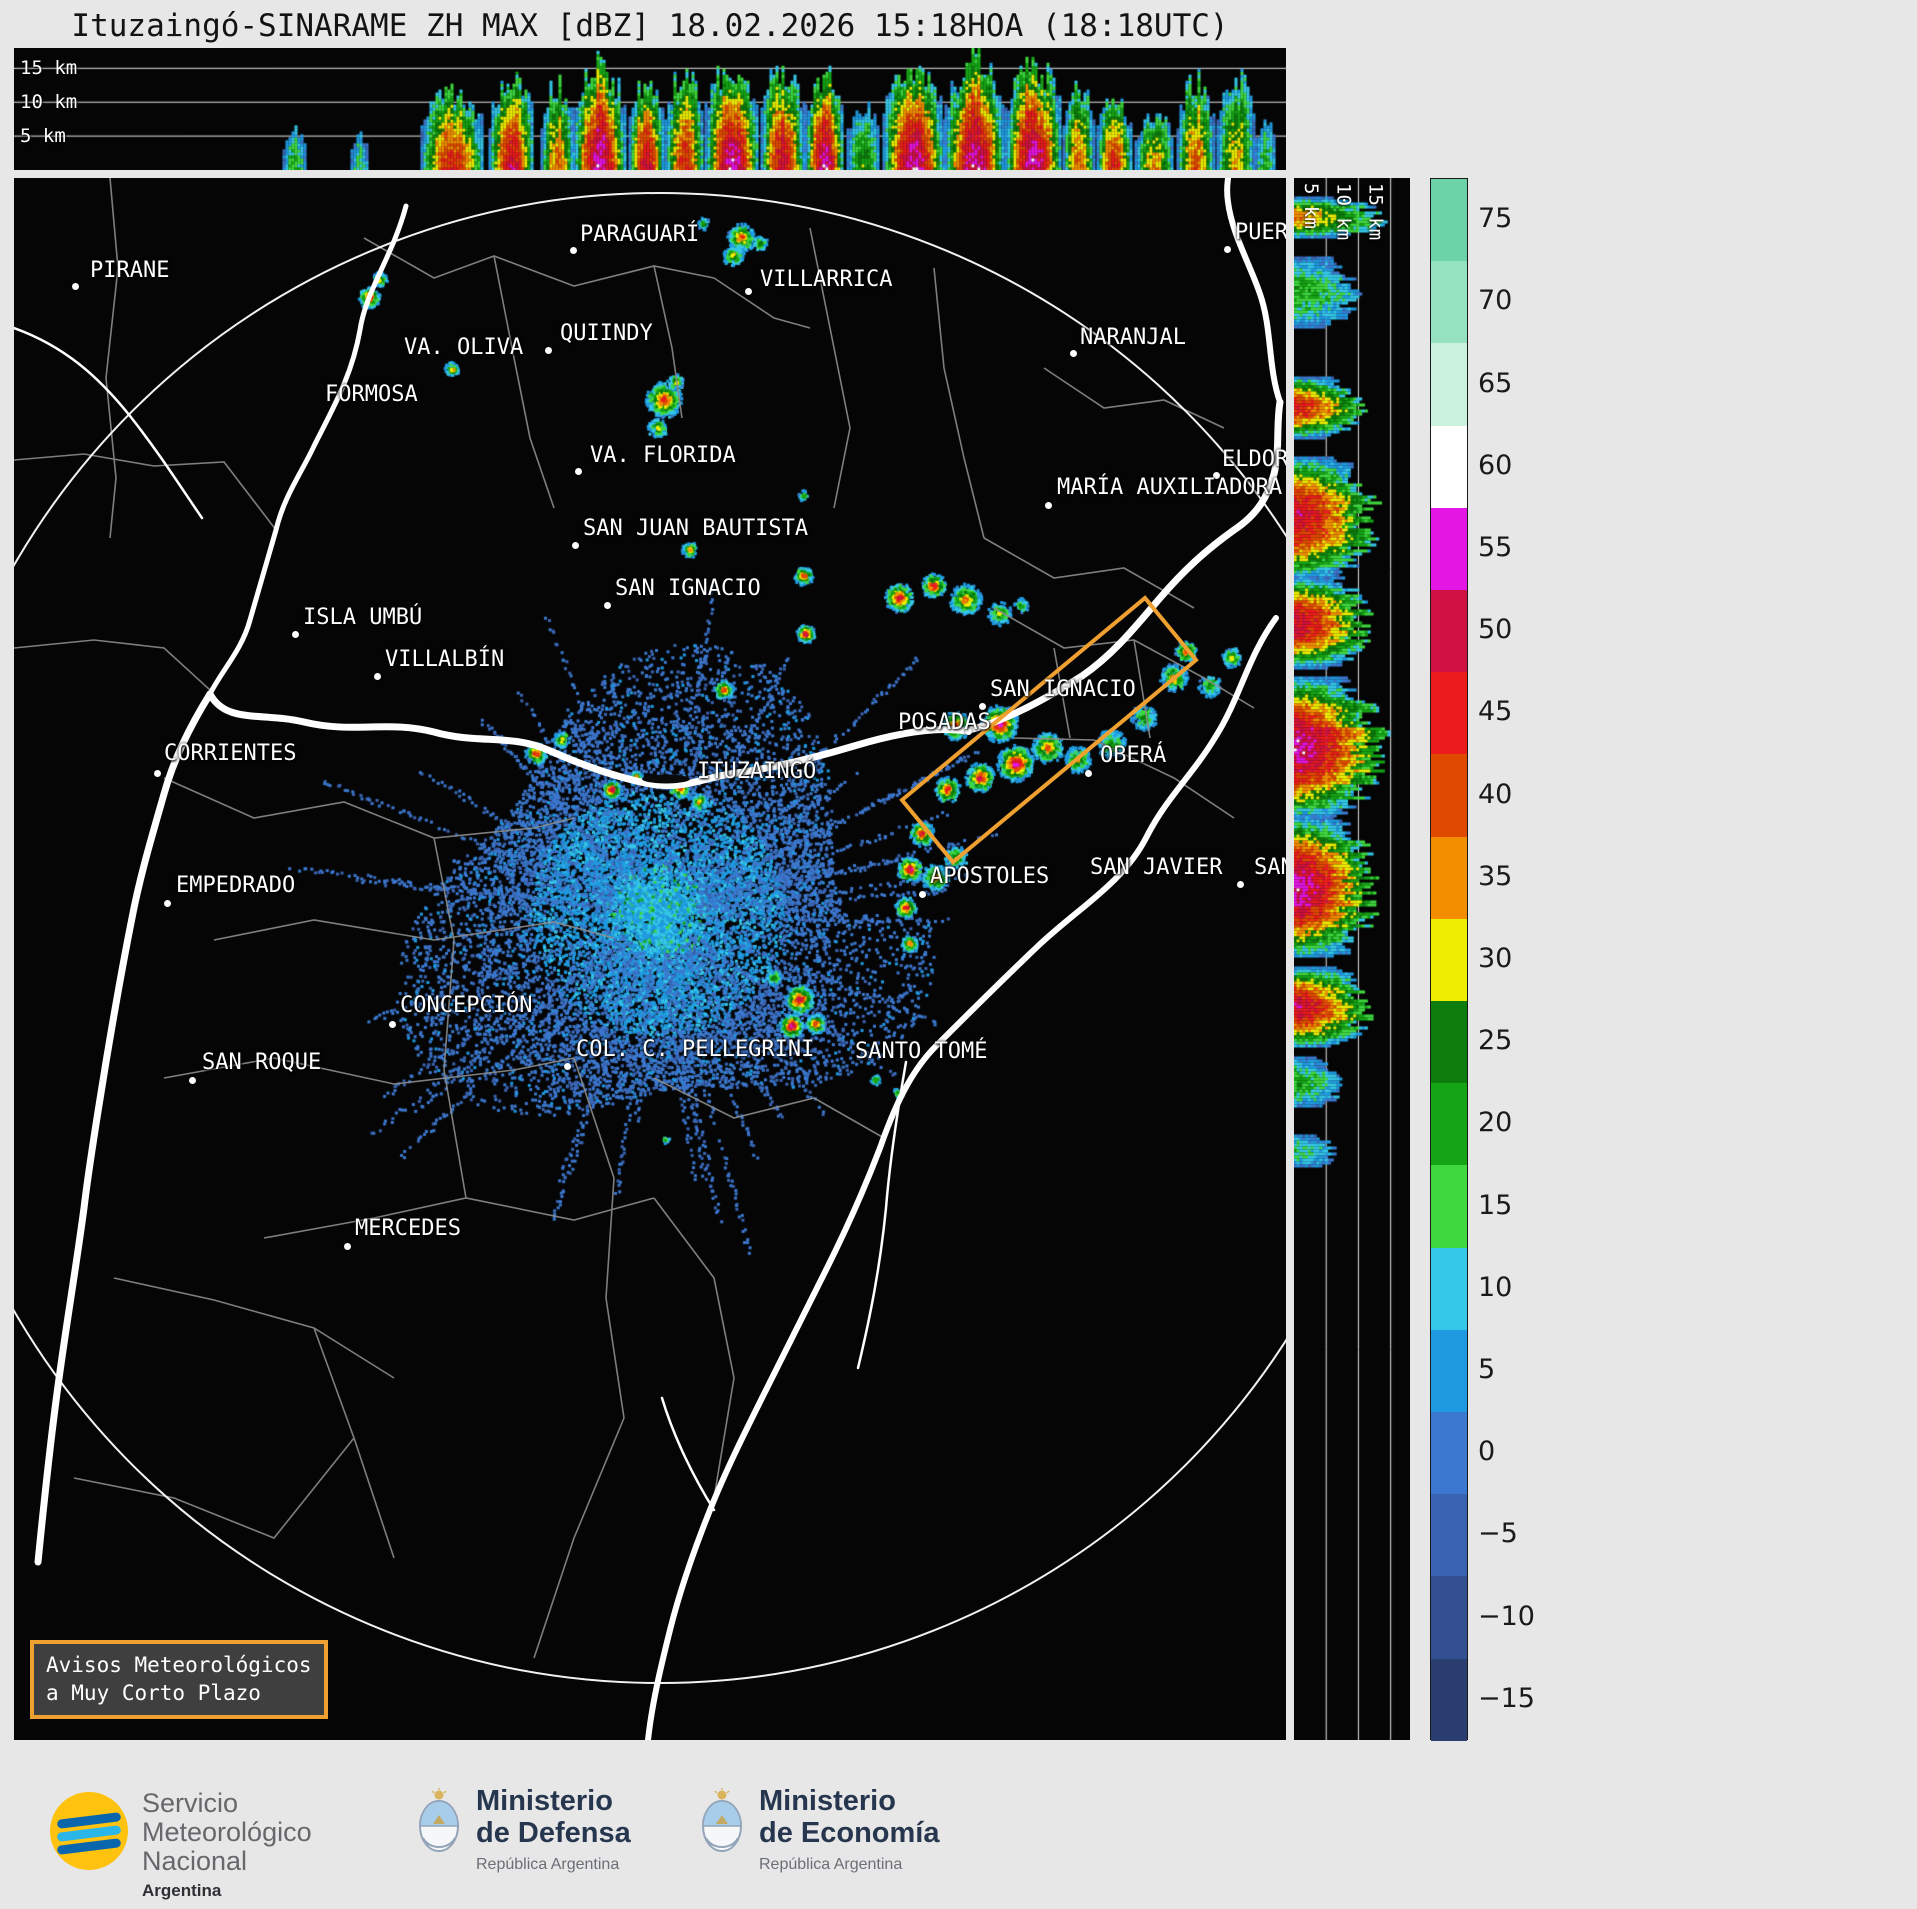 The height and width of the screenshot is (1909, 1917). Describe the element at coordinates (1133, 337) in the screenshot. I see `city-label: NARANJAL` at that location.